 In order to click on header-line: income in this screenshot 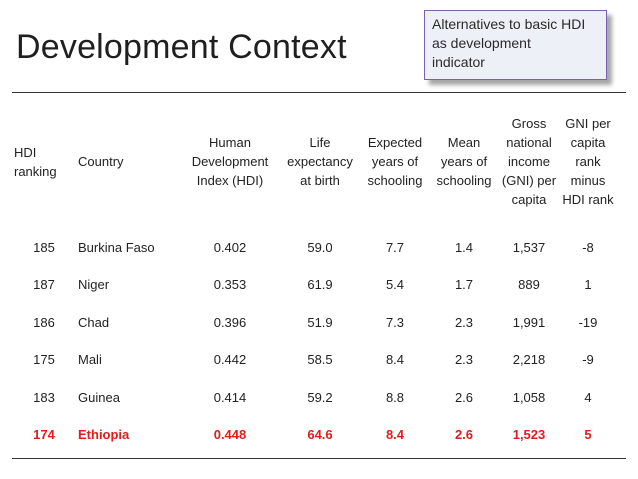, I will do `click(529, 161)`.